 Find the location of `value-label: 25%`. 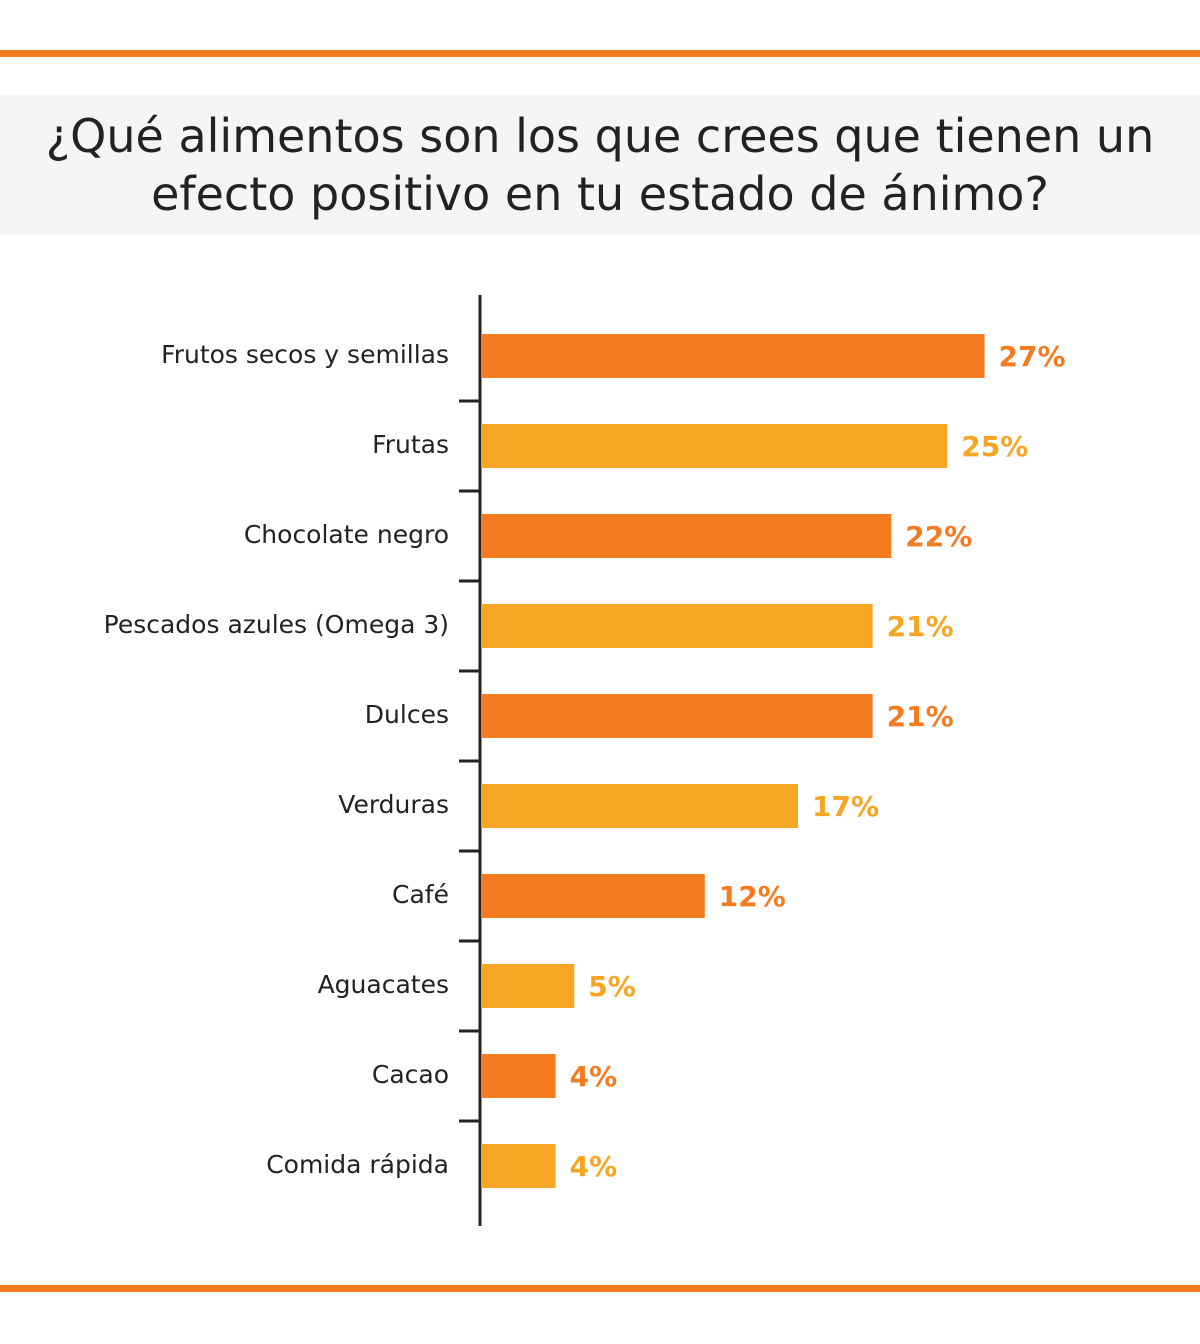

value-label: 25% is located at coordinates (994, 446).